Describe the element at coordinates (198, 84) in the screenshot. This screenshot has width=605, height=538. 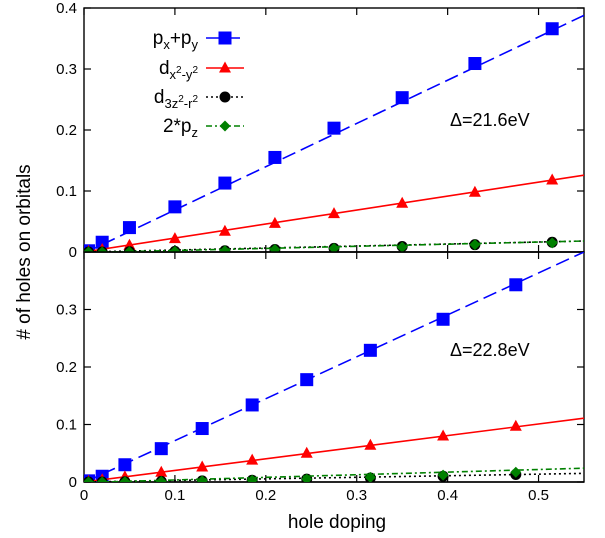
I see `legend: px+py dx2-y2 d3z2-r2 2*pz` at that location.